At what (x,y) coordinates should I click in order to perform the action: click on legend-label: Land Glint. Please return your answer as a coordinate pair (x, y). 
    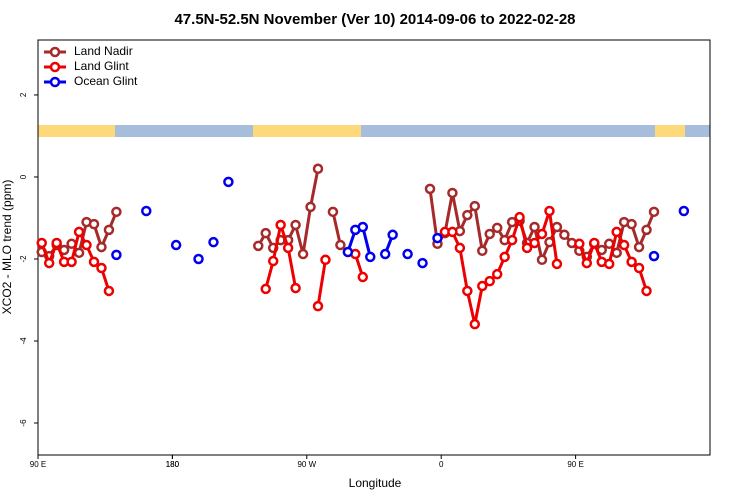
    Looking at the image, I should click on (101, 66).